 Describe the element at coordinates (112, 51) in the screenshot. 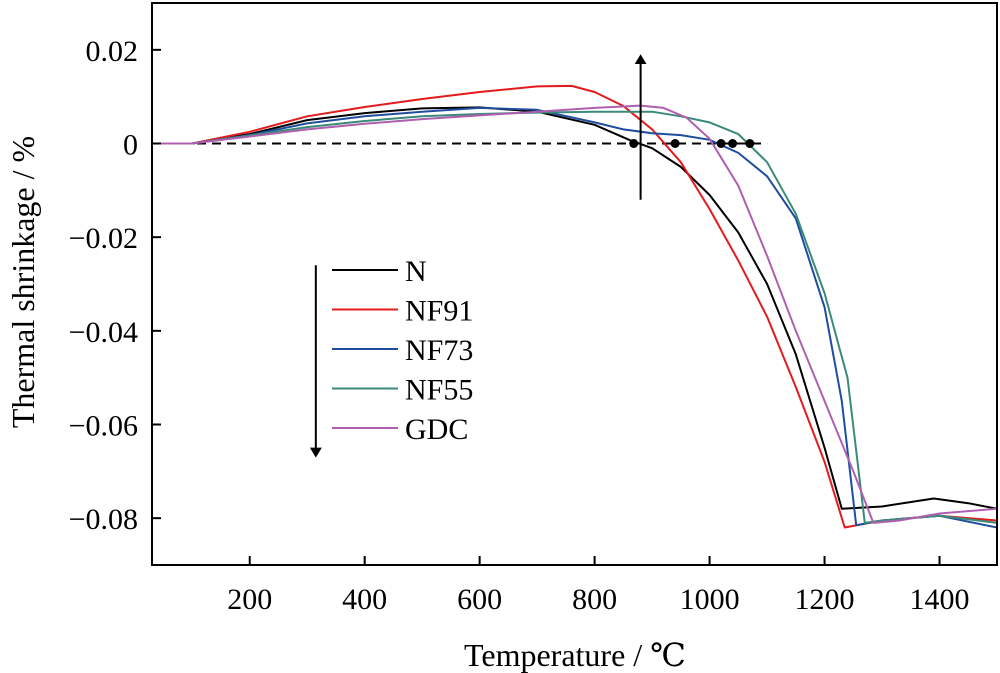

I see `y-tick-label: 0.02` at that location.